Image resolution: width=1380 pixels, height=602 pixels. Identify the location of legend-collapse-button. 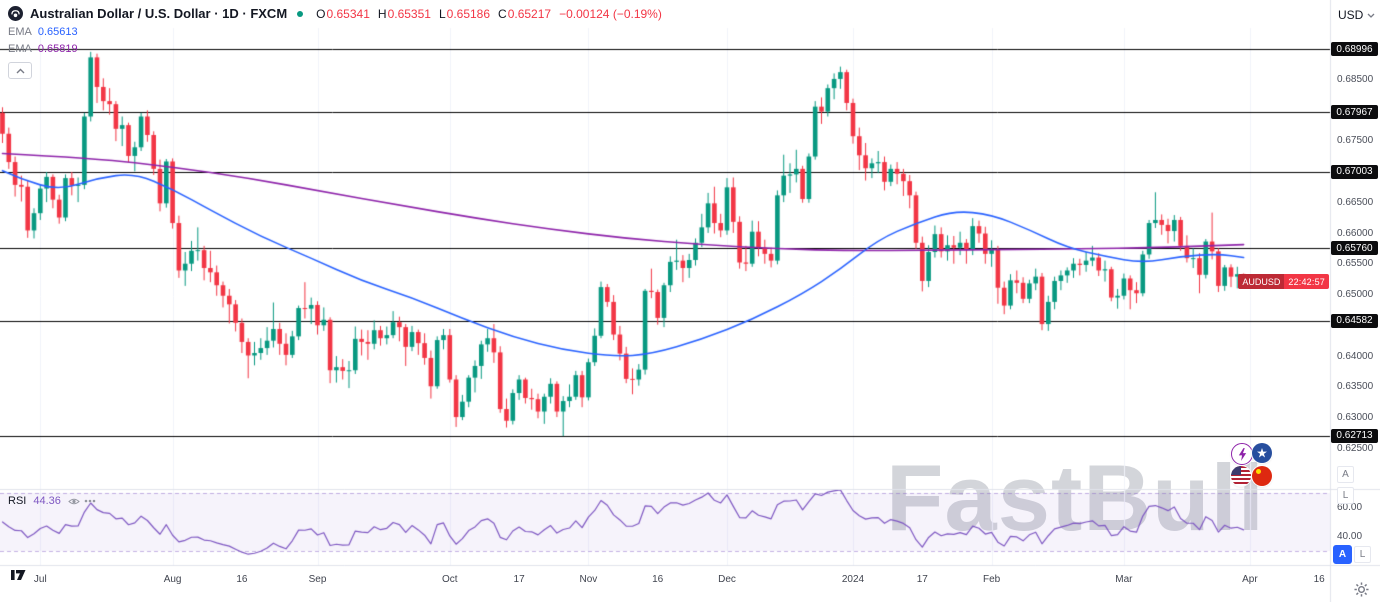
(20, 70).